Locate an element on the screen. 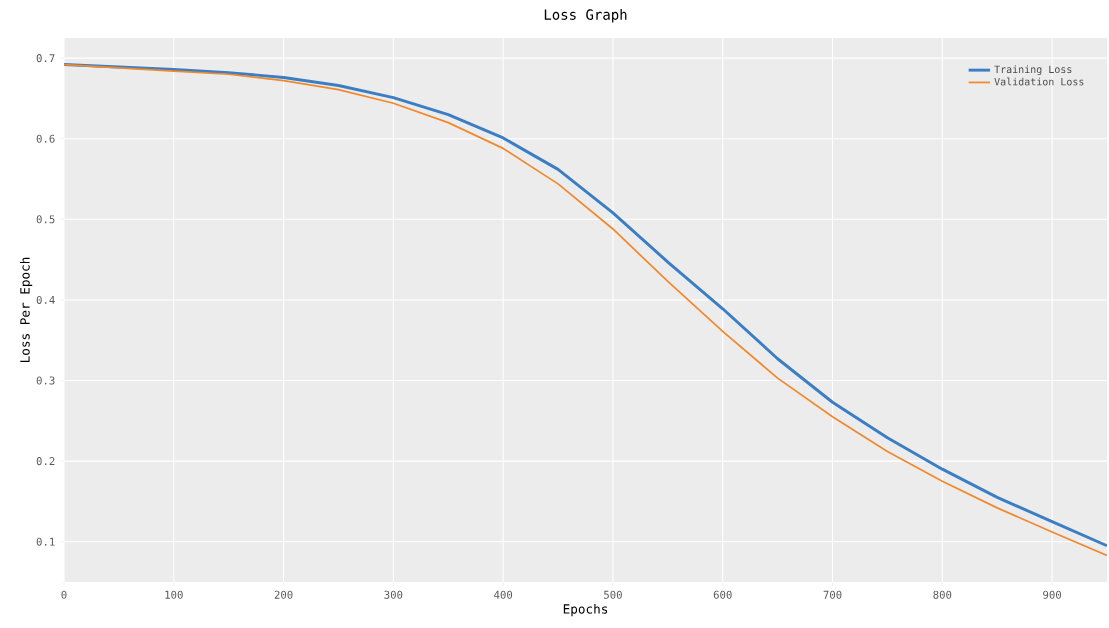 The width and height of the screenshot is (1109, 628). y-tick-label: 0.6 is located at coordinates (45, 138).